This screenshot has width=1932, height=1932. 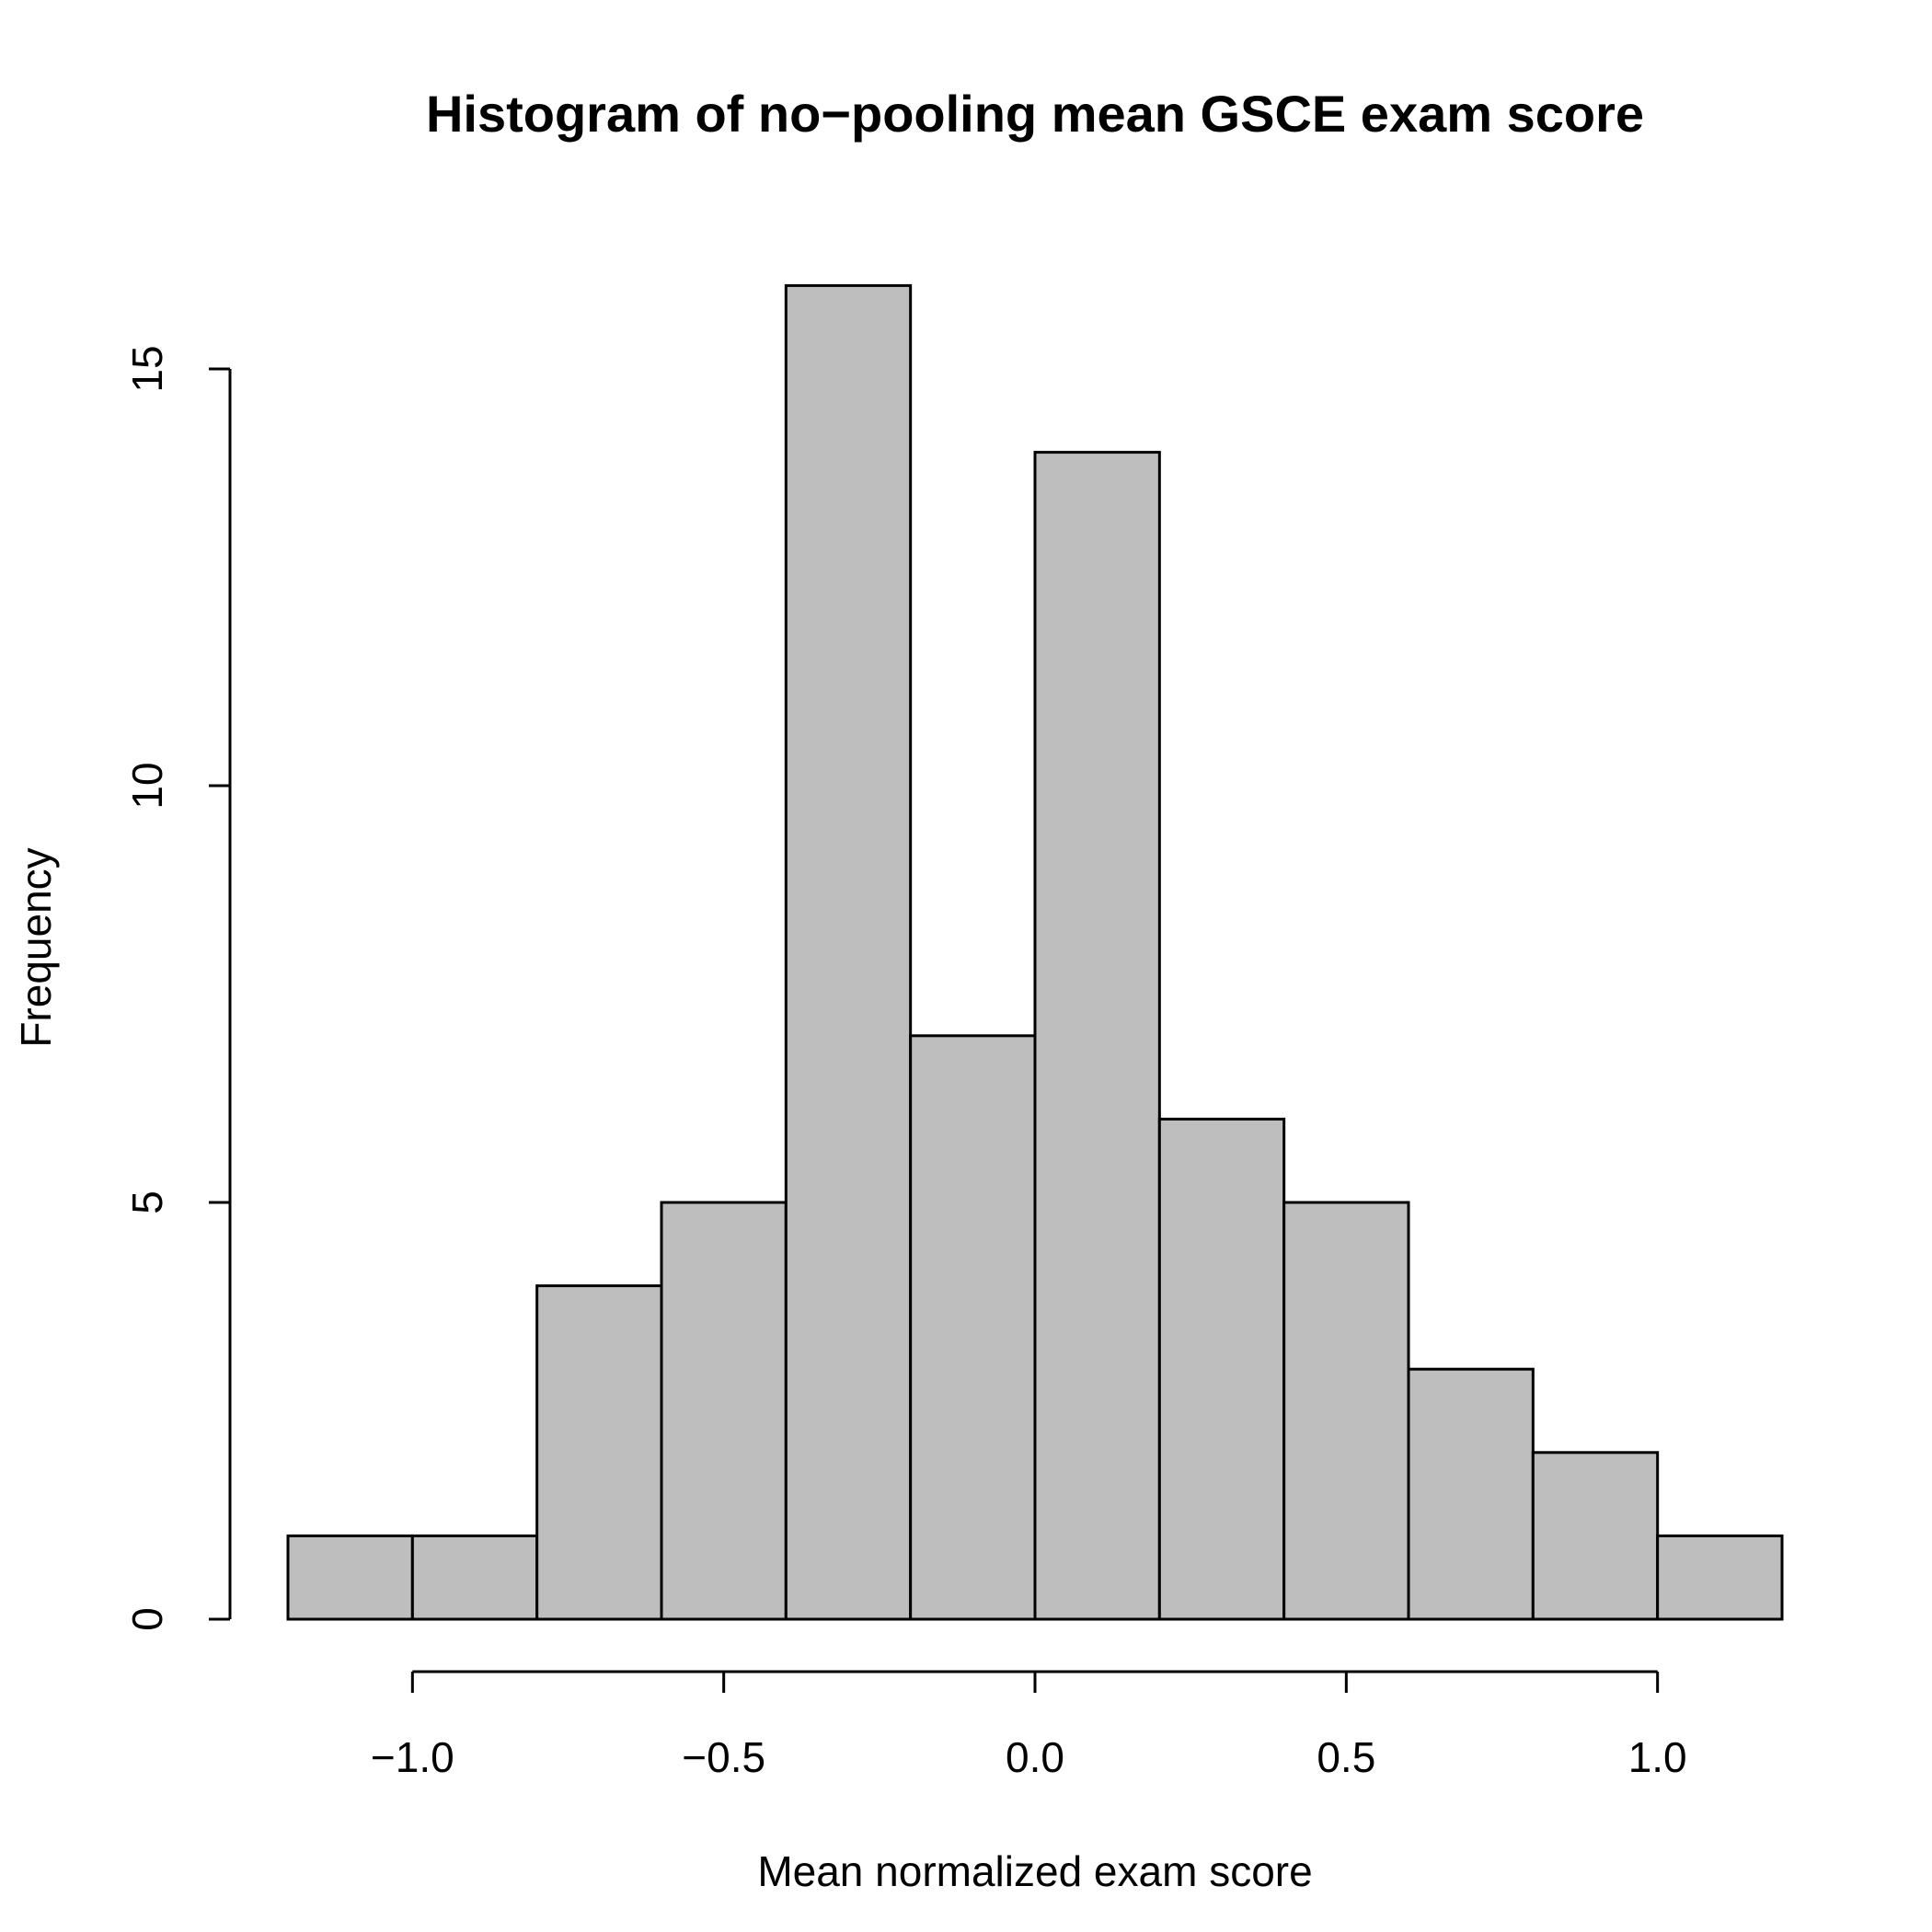 What do you see at coordinates (1346, 1757) in the screenshot?
I see `x-tick-label: 0.5` at bounding box center [1346, 1757].